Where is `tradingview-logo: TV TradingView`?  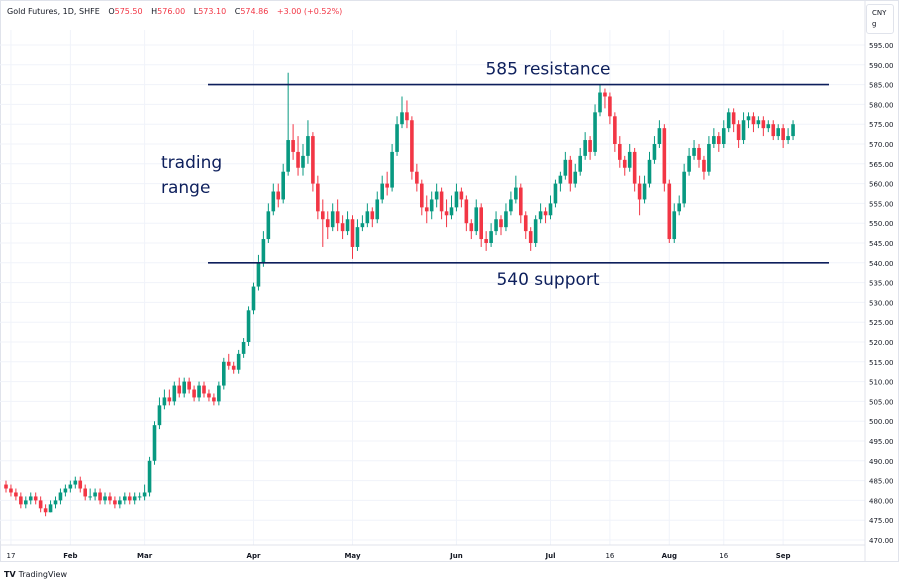
tradingview-logo: TV TradingView is located at coordinates (35, 574).